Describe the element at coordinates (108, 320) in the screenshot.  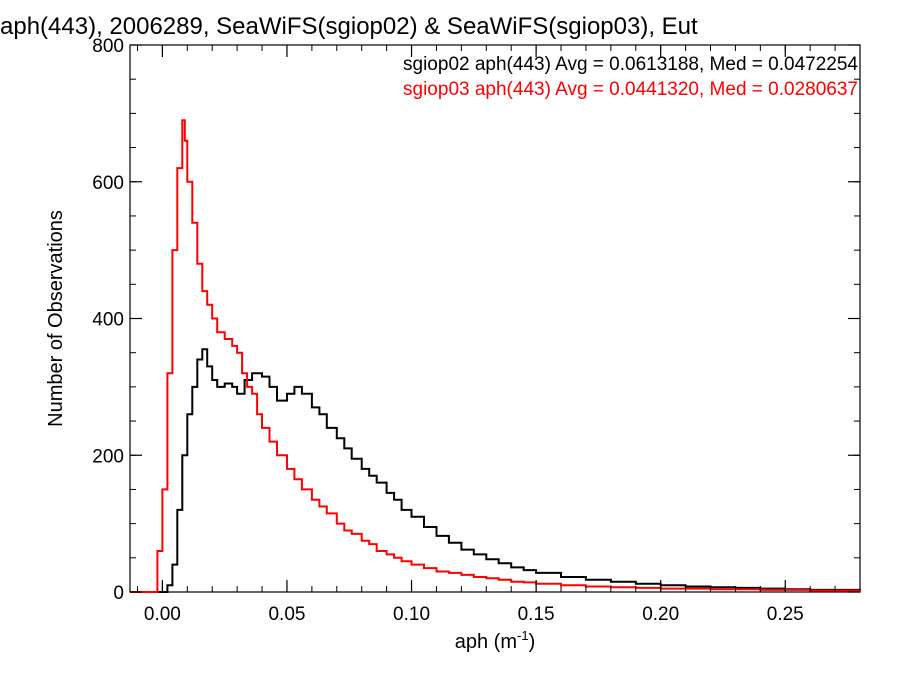
I see `y-tick-label: 400` at that location.